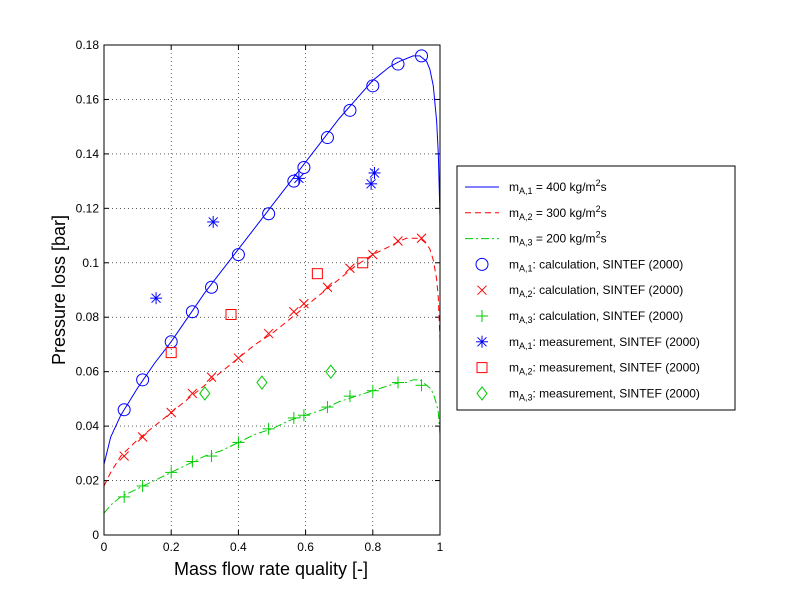  I want to click on y-tick-label: 0.12, so click(88, 208).